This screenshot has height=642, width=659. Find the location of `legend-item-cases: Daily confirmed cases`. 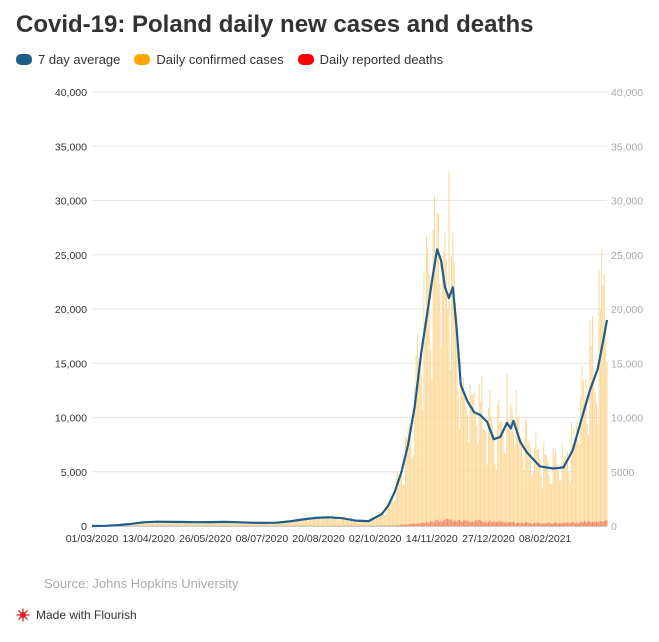

legend-item-cases: Daily confirmed cases is located at coordinates (209, 59).